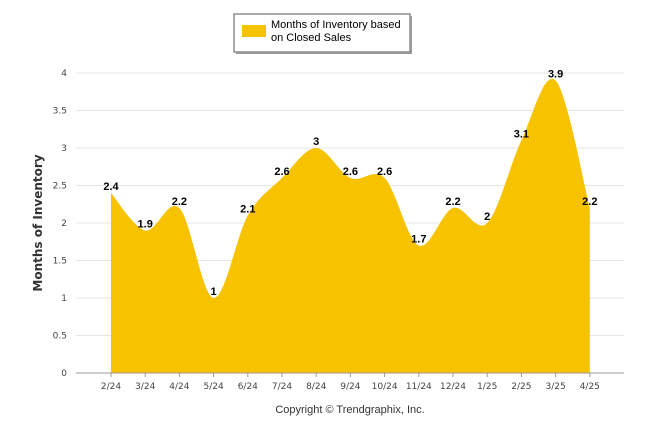 Image resolution: width=646 pixels, height=434 pixels. I want to click on y-axis-title: Months of Inventory, so click(38, 222).